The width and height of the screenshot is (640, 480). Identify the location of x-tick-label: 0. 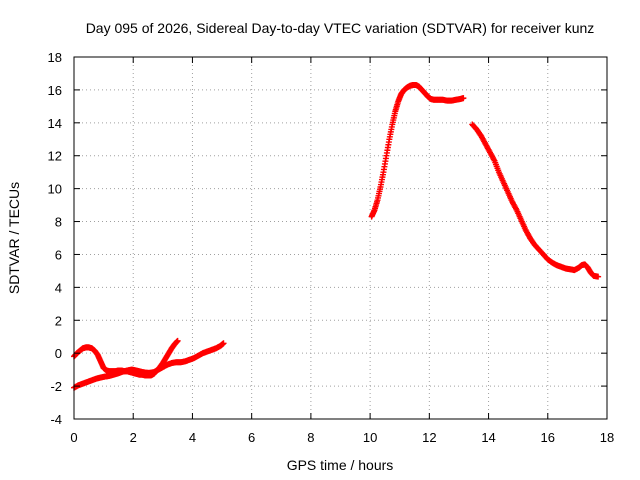
(73, 437).